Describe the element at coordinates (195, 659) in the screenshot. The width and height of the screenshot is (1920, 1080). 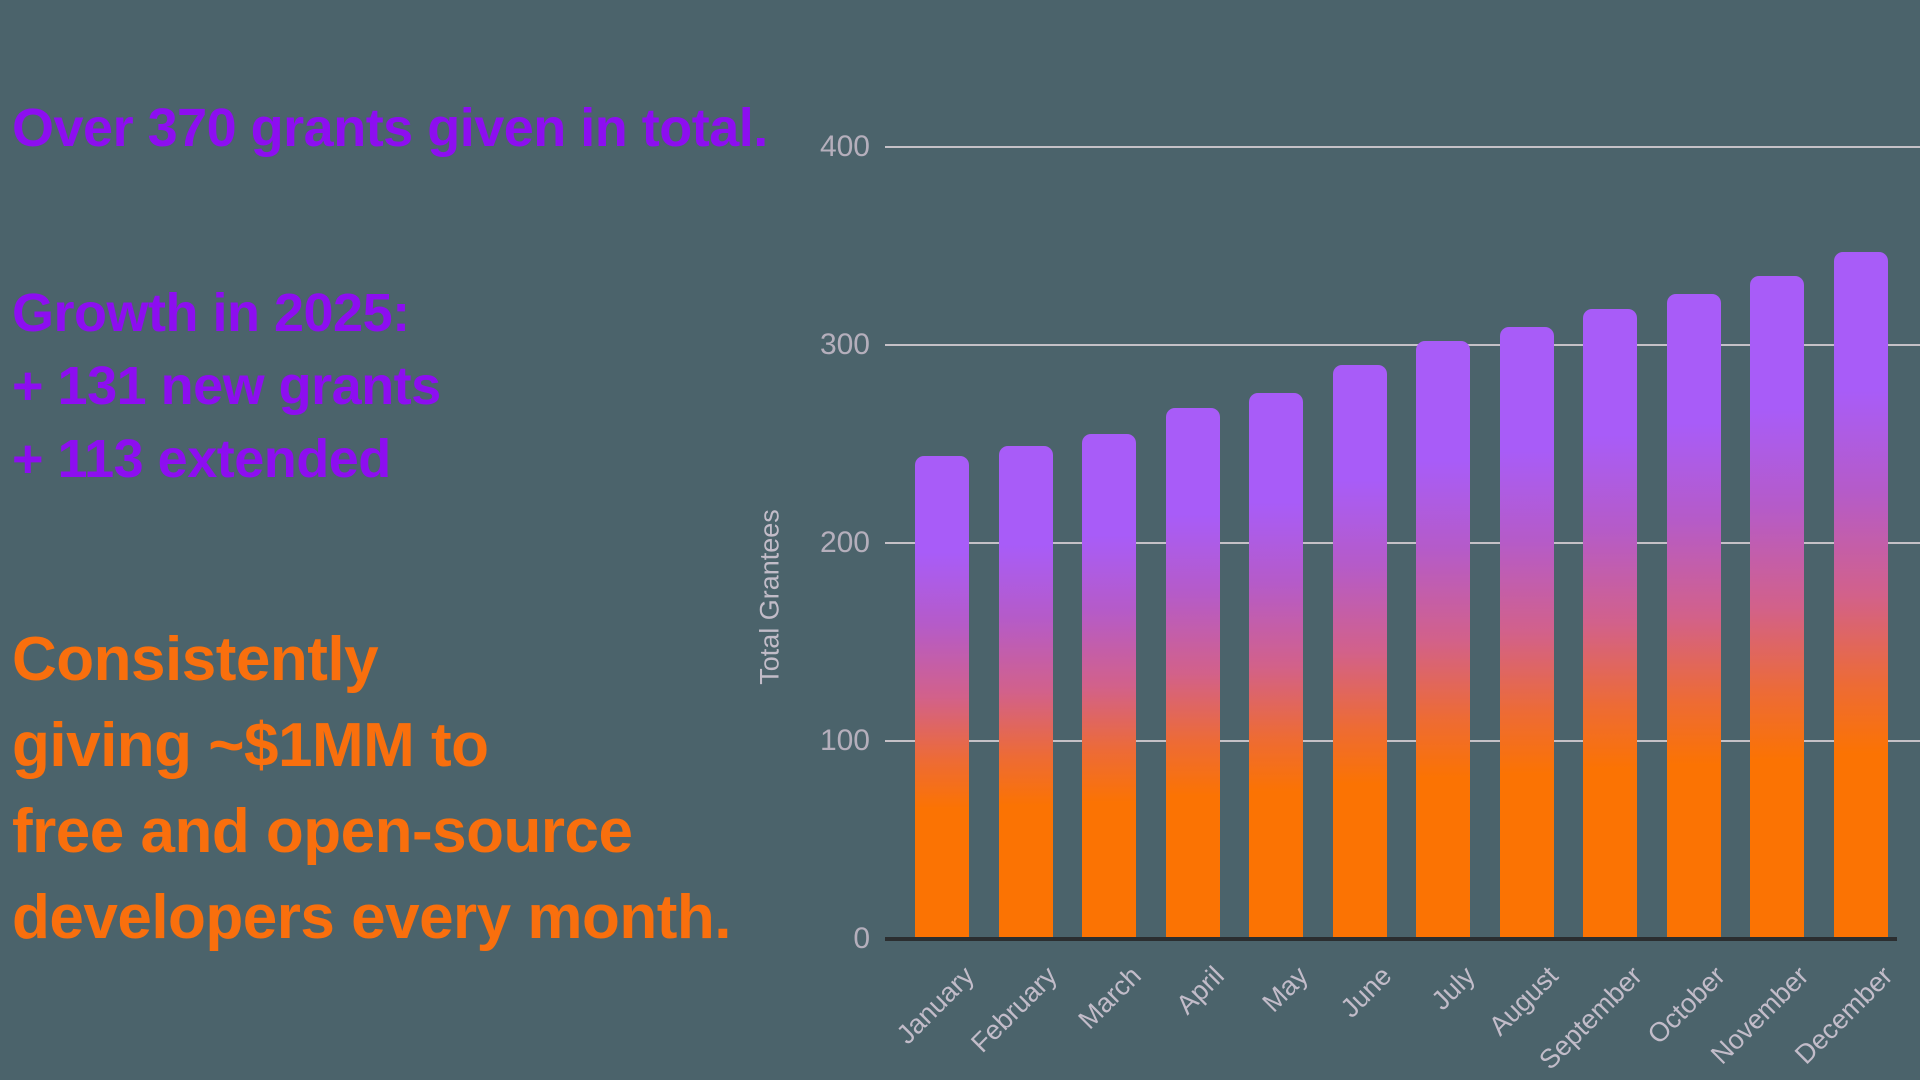
I see `giving-line-1: Consistently` at that location.